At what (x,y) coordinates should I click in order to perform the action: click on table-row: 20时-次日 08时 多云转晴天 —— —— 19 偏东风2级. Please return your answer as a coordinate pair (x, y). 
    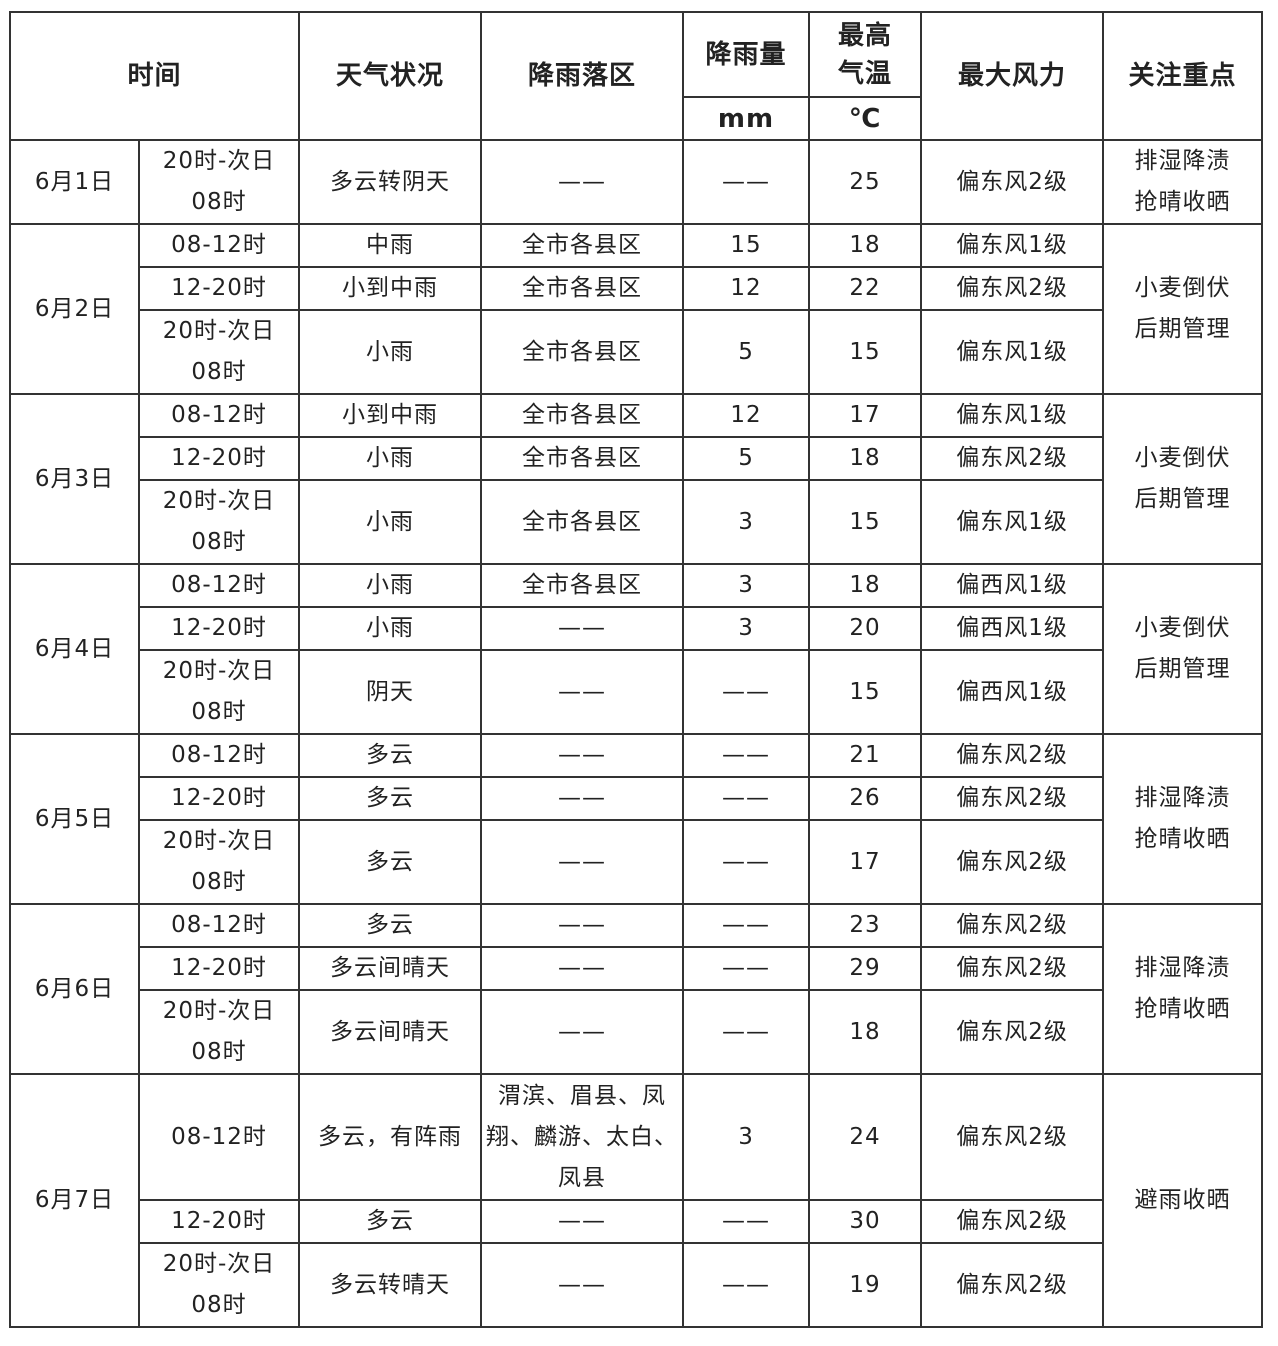
    Looking at the image, I should click on (636, 1285).